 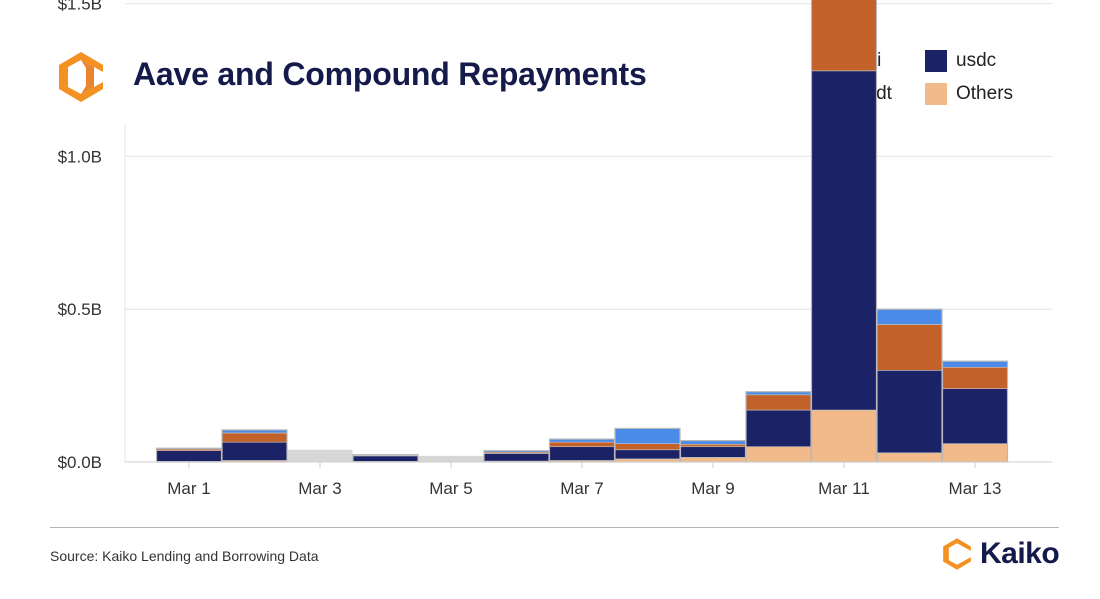 I want to click on legend-item-usdc: usdc, so click(x=960, y=61).